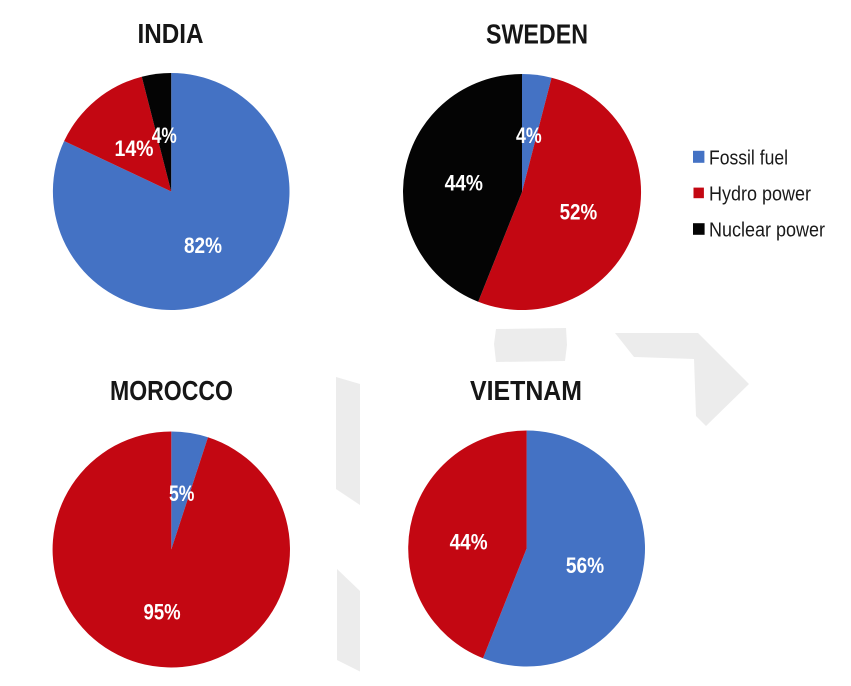 This screenshot has height=686, width=851. What do you see at coordinates (134, 148) in the screenshot?
I see `svg-text: 14%` at bounding box center [134, 148].